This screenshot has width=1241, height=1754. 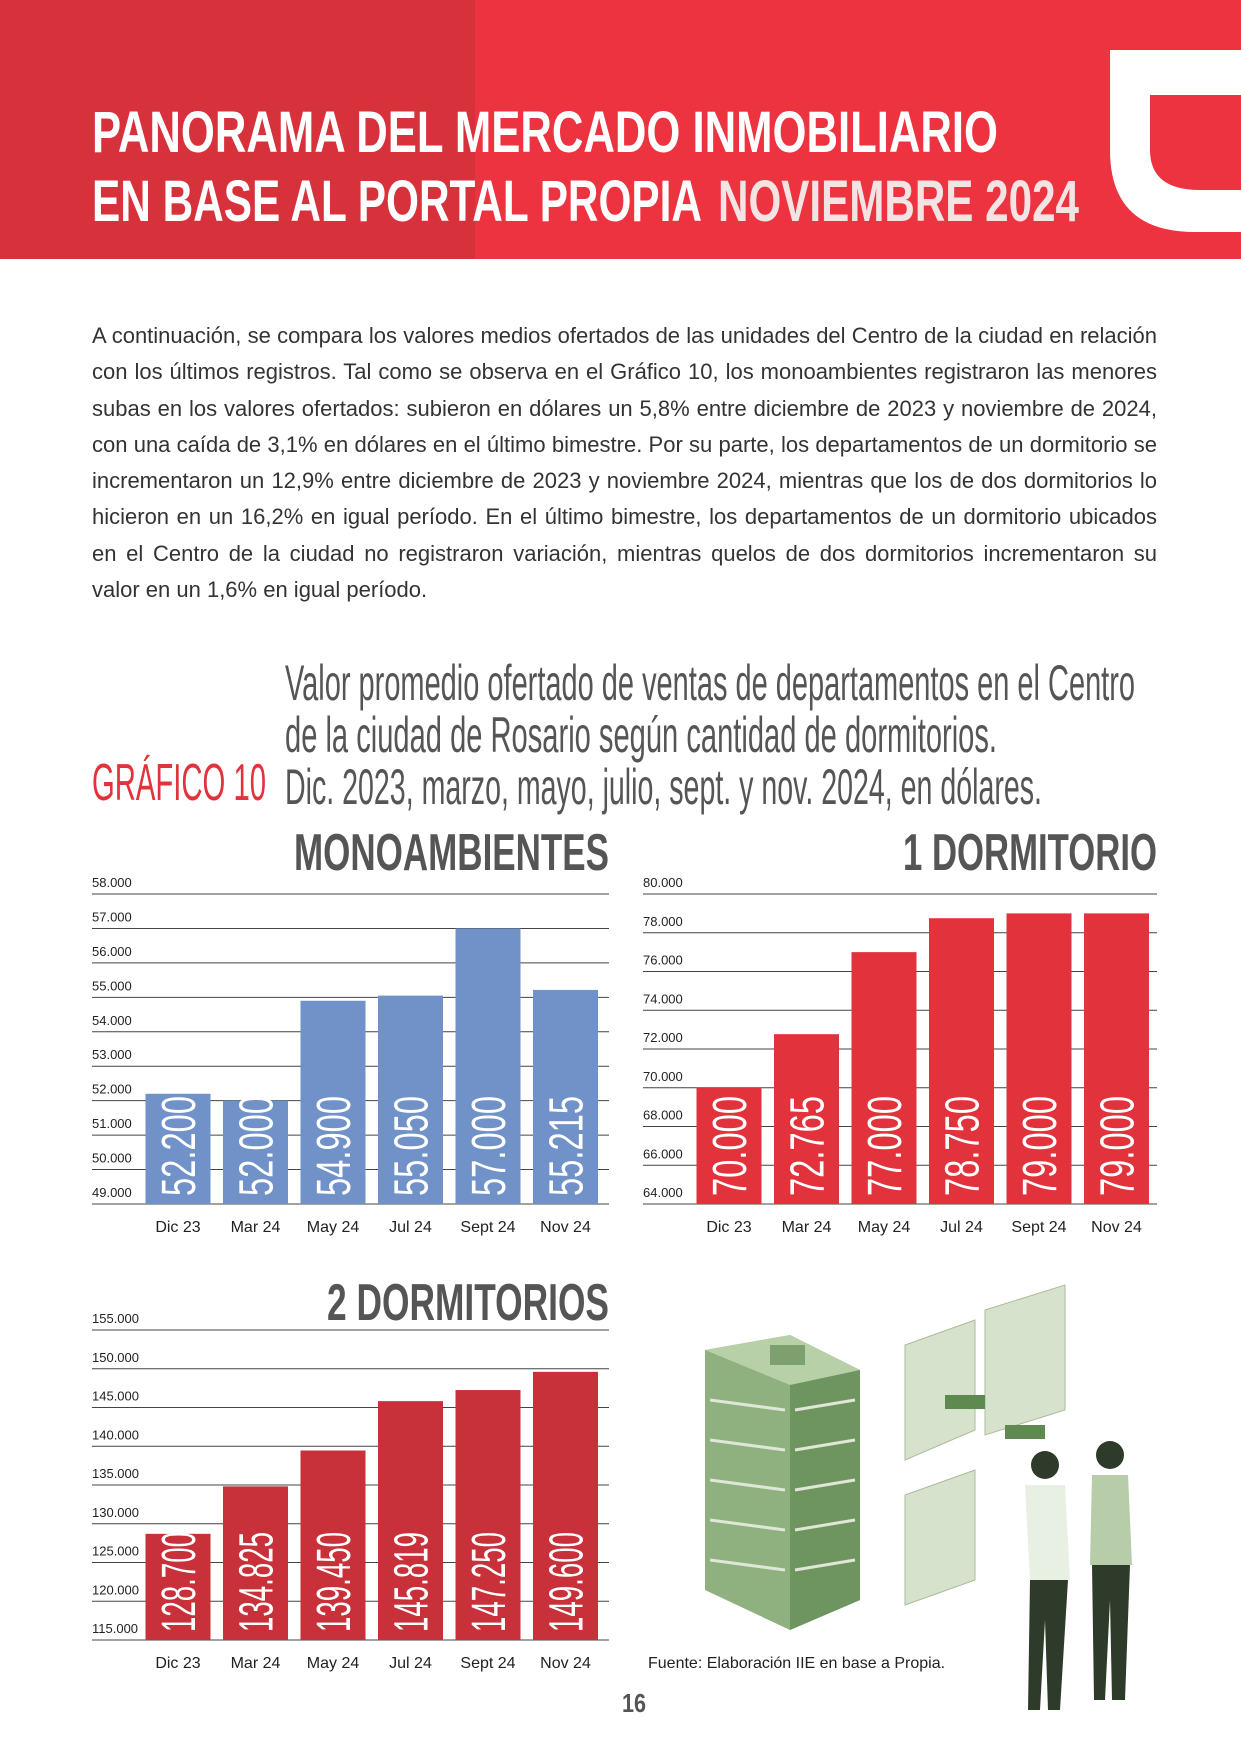 What do you see at coordinates (115, 1473) in the screenshot?
I see `y-tick-label: 135.000` at bounding box center [115, 1473].